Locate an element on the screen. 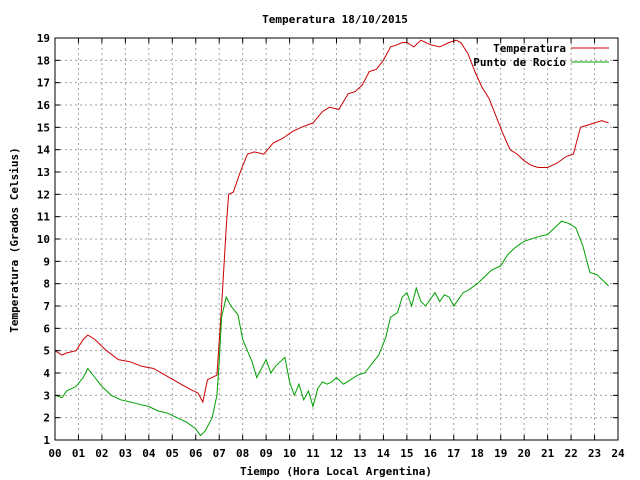 The width and height of the screenshot is (640, 480). x-tick-label: 16 is located at coordinates (431, 453).